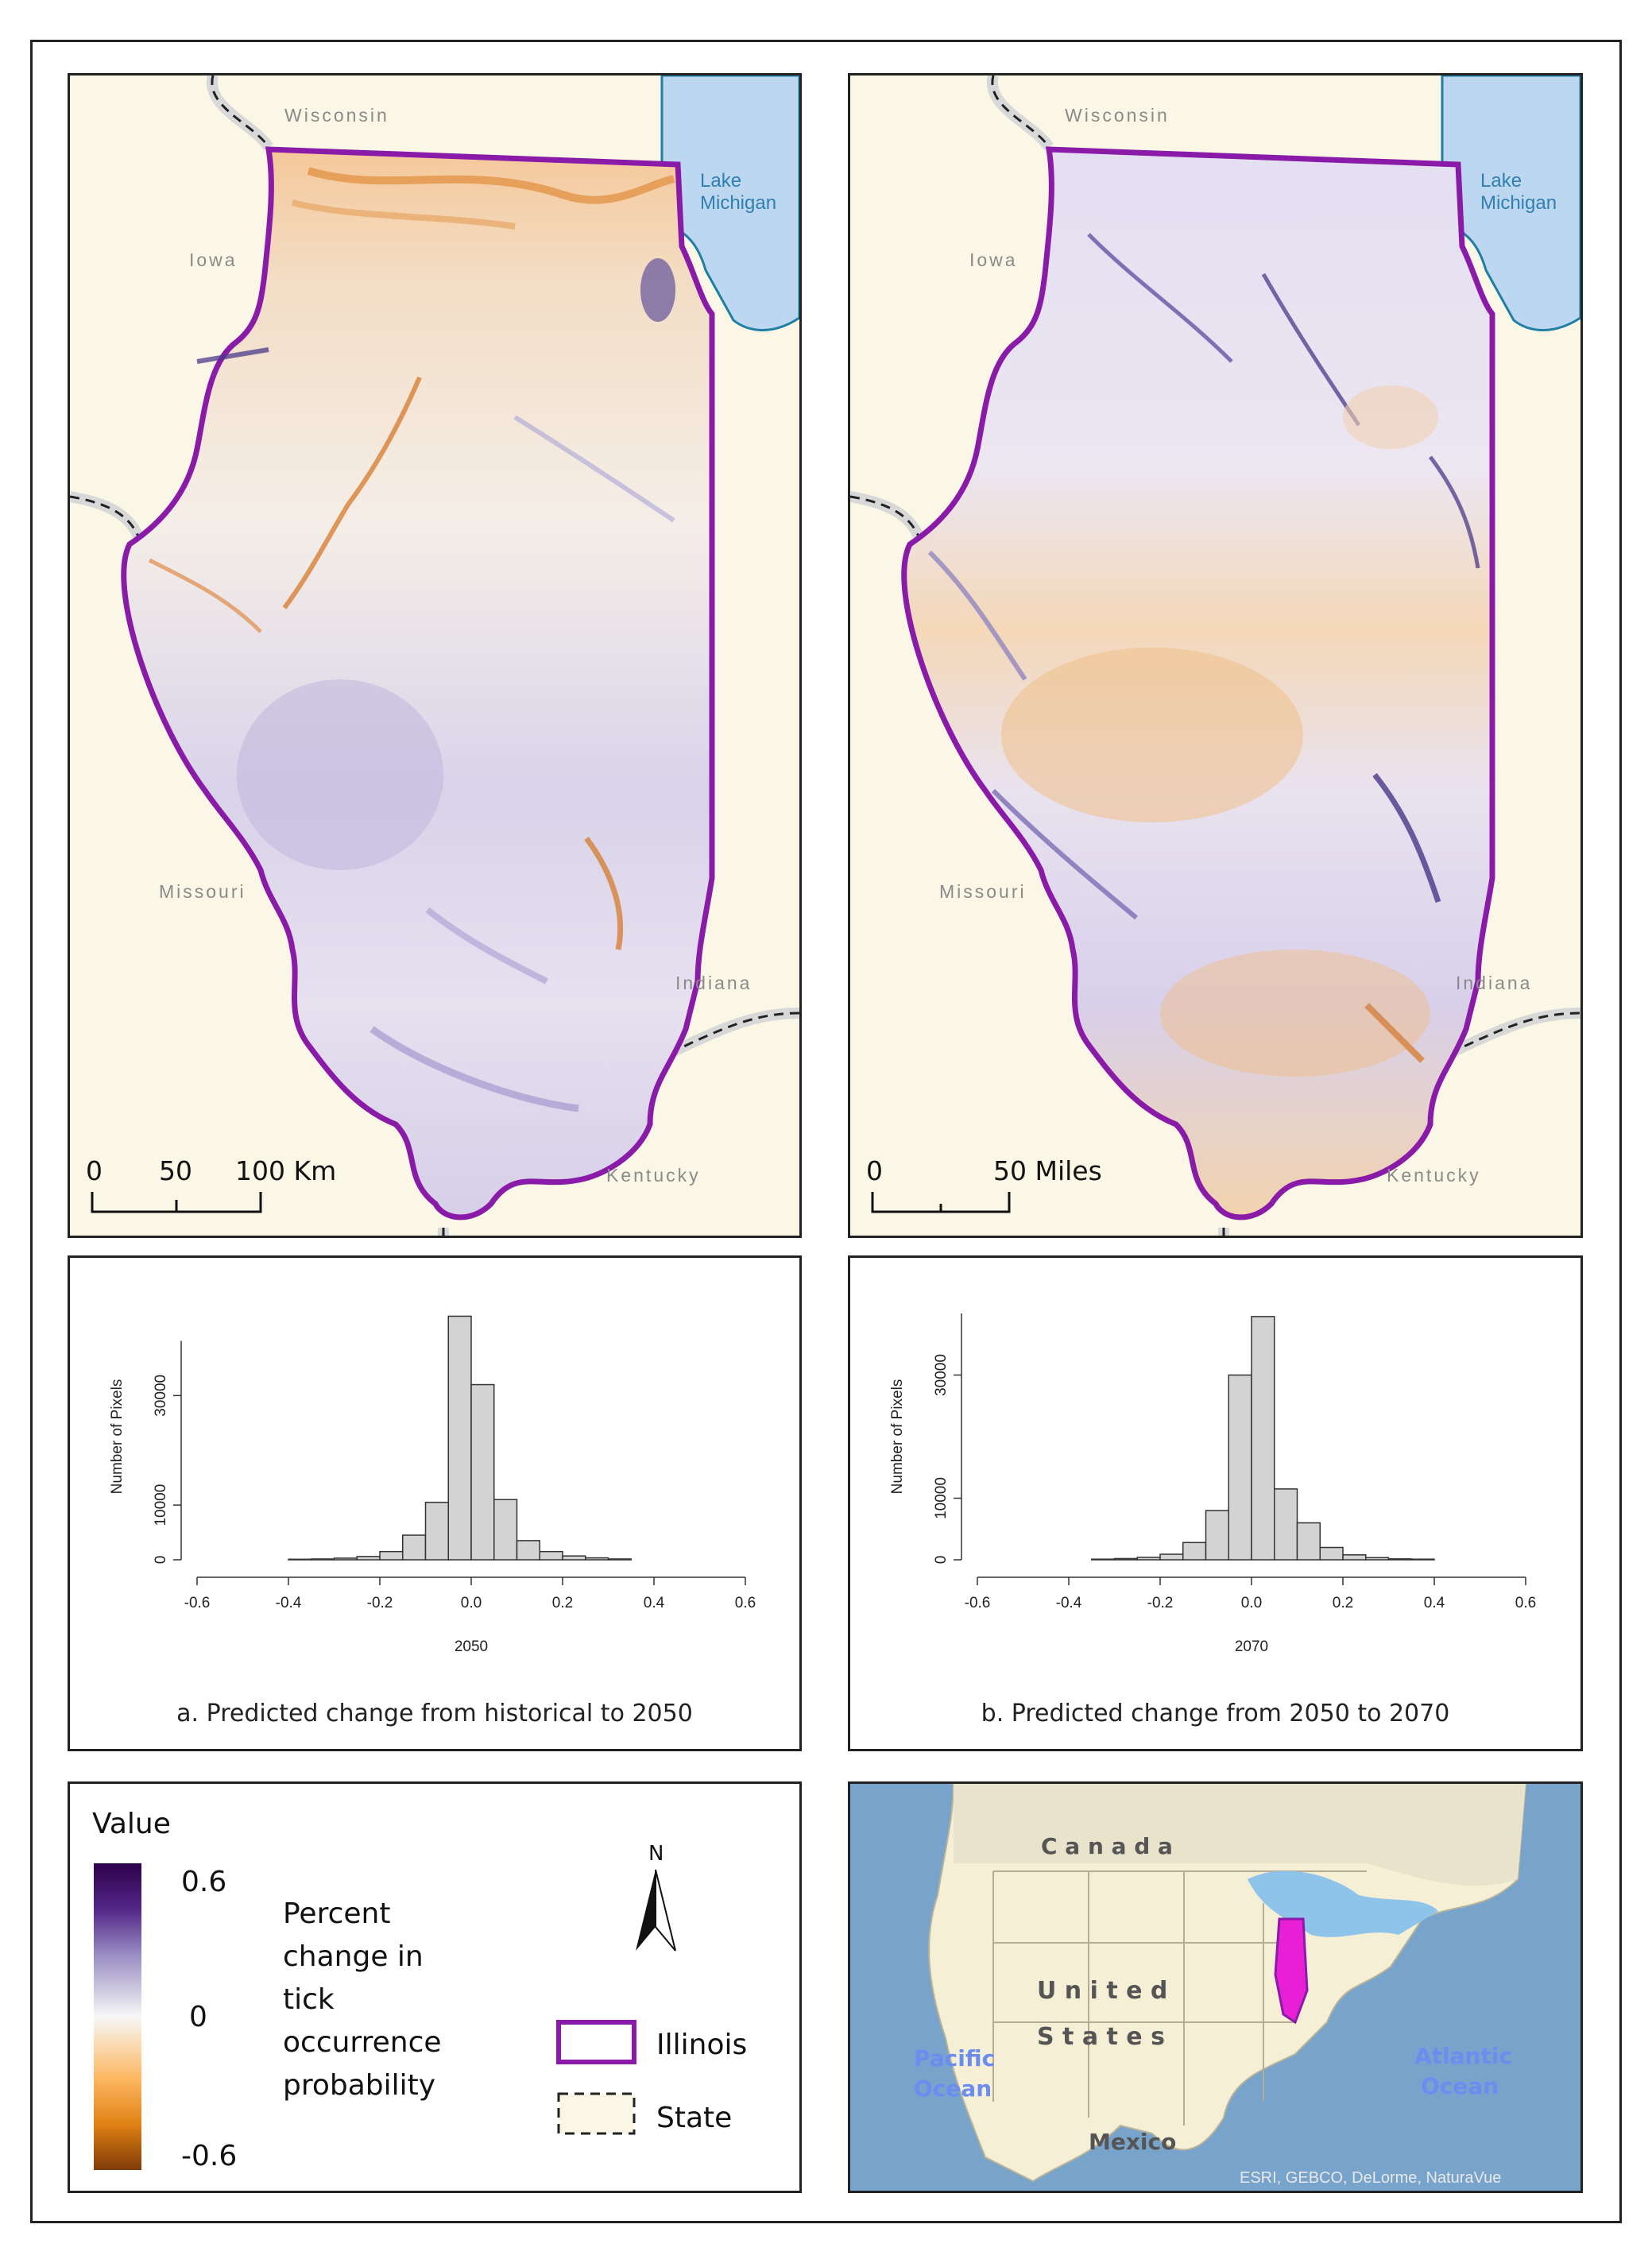 This screenshot has height=2263, width=1652. Describe the element at coordinates (1240, 1835) in the screenshot. I see `inset-canada` at that location.